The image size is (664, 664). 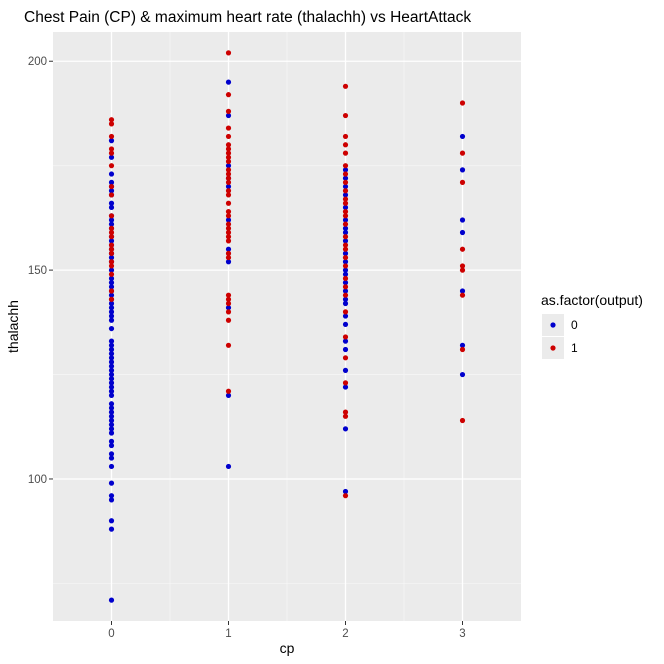 What do you see at coordinates (574, 325) in the screenshot?
I see `legend-label: 0` at bounding box center [574, 325].